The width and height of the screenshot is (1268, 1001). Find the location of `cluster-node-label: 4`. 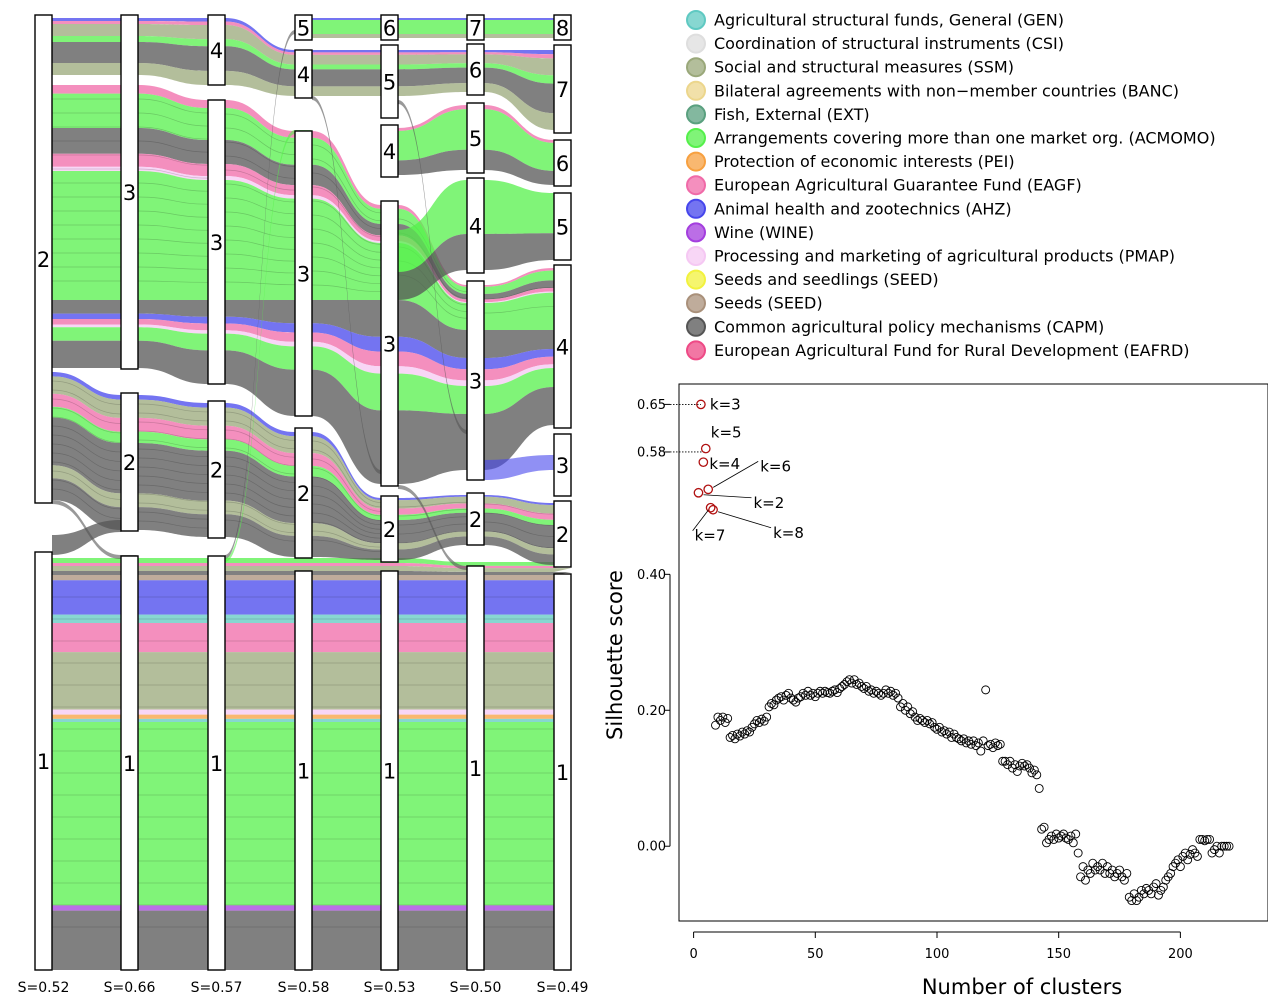

cluster-node-label: 4 is located at coordinates (562, 348).